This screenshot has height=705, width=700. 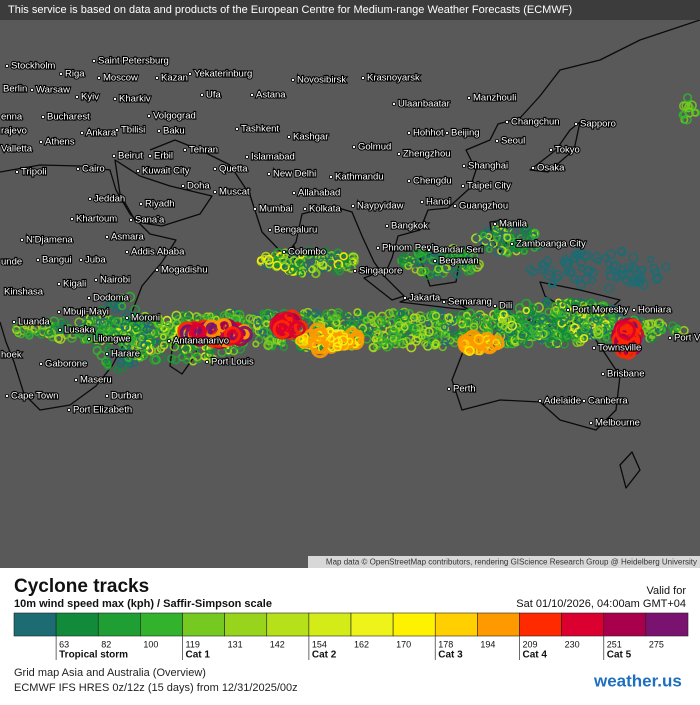 What do you see at coordinates (687, 338) in the screenshot?
I see `city-label: Port V` at bounding box center [687, 338].